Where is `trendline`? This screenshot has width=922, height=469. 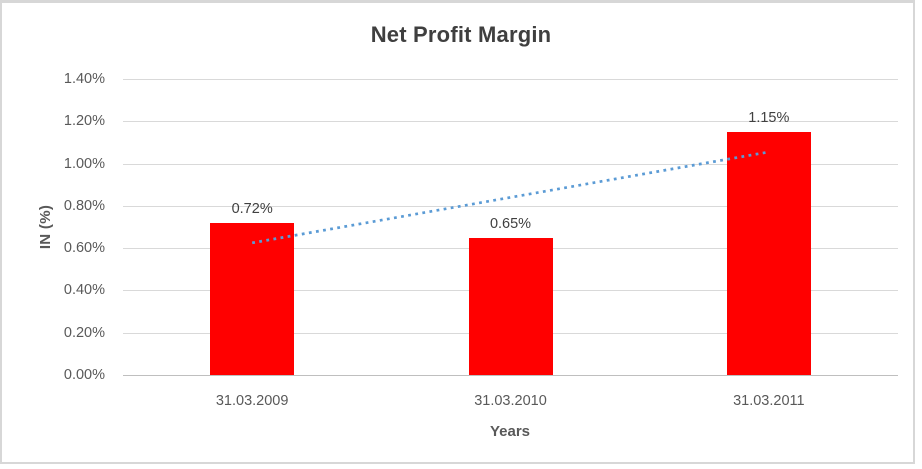
trendline is located at coordinates (510, 197).